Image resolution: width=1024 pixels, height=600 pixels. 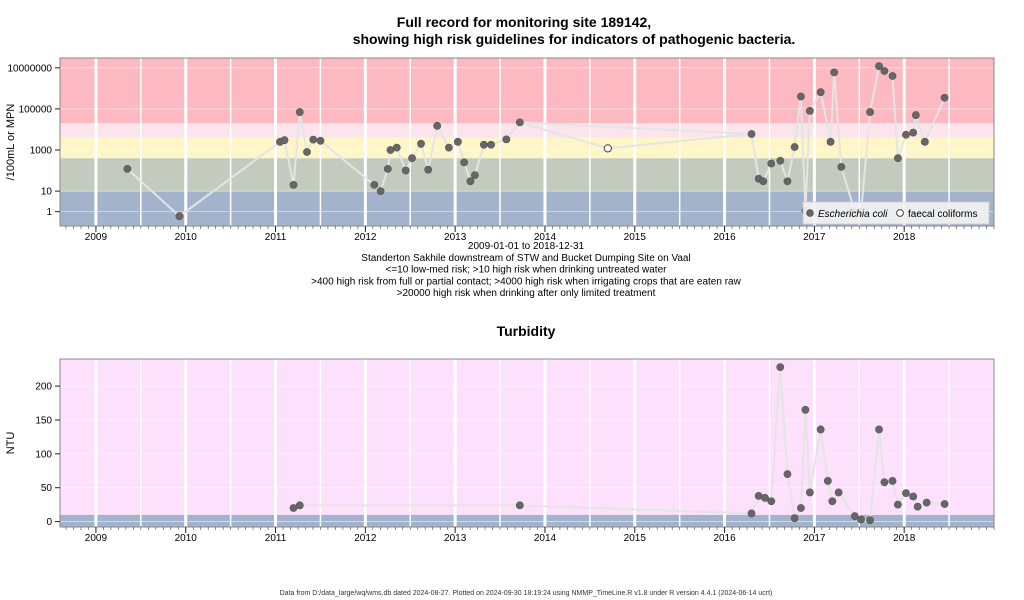 I want to click on y-tick-label-1: 50, so click(x=47, y=488).